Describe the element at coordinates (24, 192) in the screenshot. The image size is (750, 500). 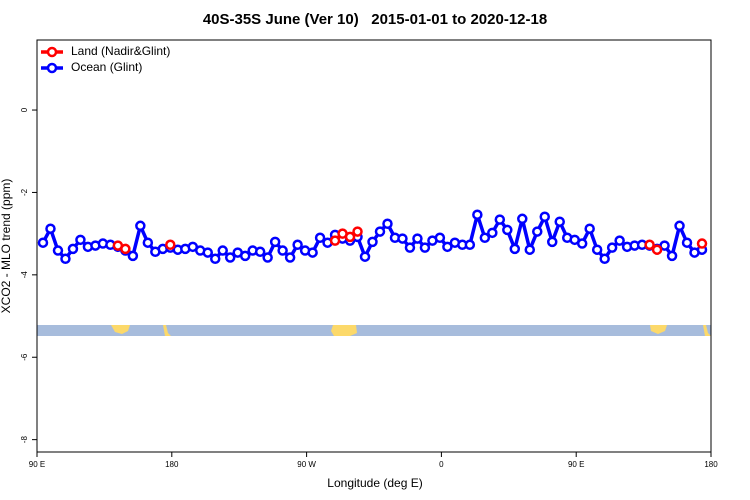
I see `y-tick-label: -2` at that location.